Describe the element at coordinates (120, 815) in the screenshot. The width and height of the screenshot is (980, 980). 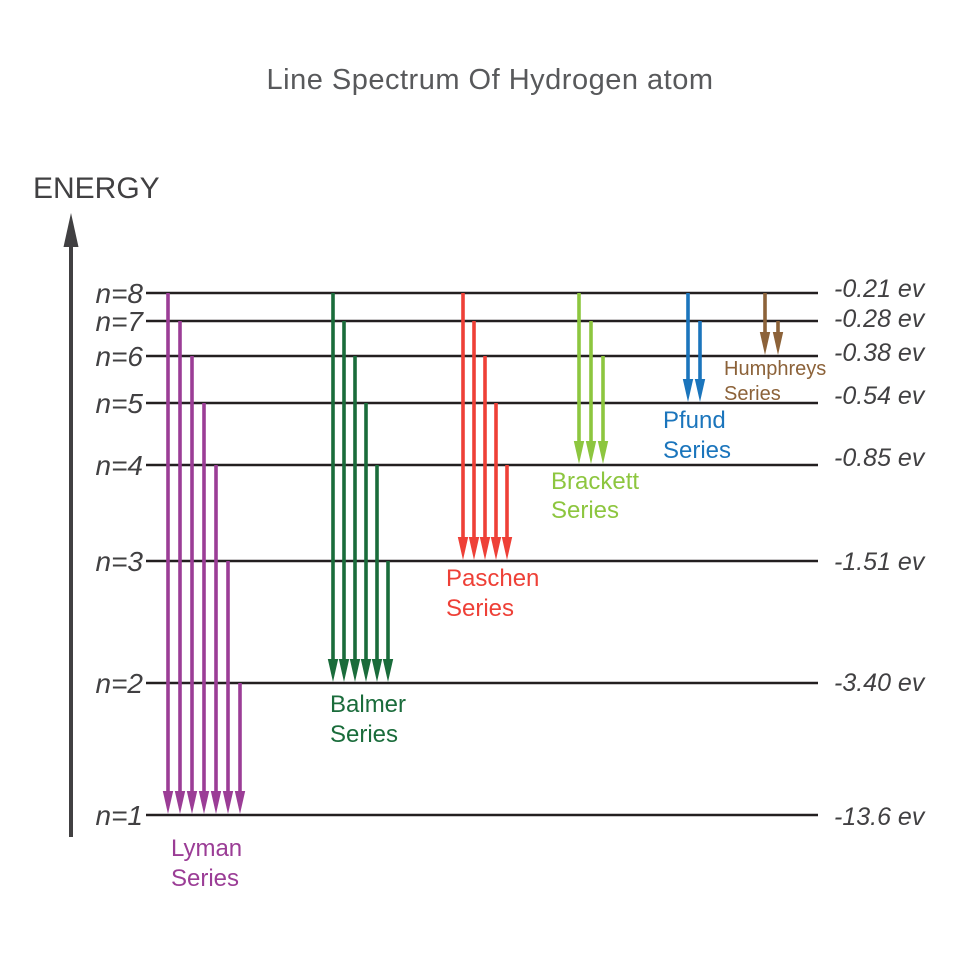
I see `level-label-n1: n=1` at that location.